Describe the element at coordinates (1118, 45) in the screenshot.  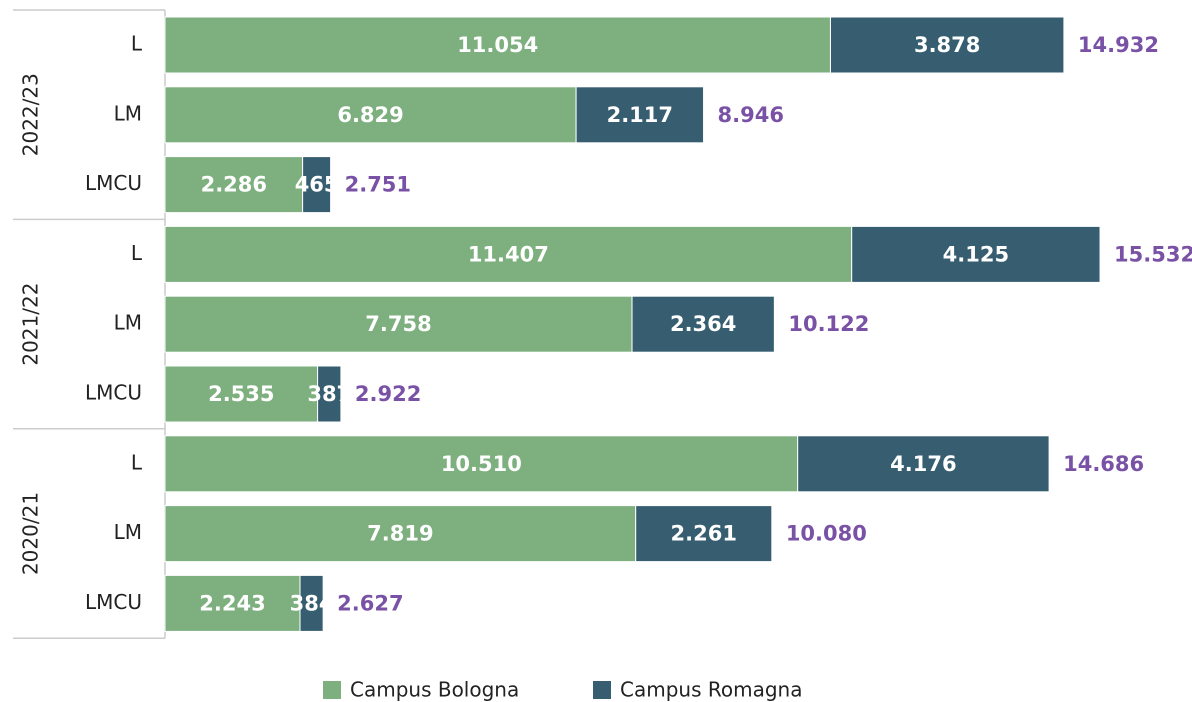
I see `total-label: 14.932` at that location.